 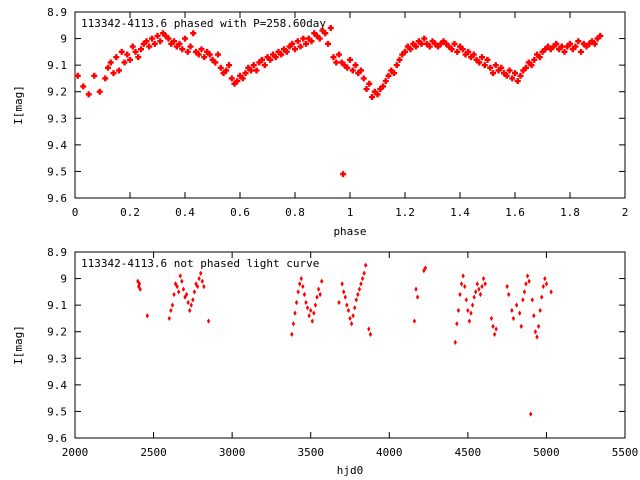 What do you see at coordinates (295, 212) in the screenshot?
I see `x-tick-label: 0.8` at bounding box center [295, 212].